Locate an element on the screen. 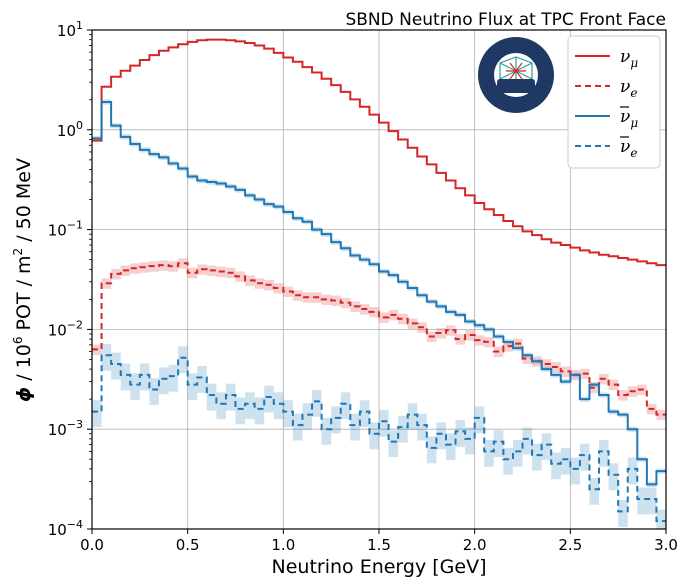  y-axis-title-part: / 10 is located at coordinates (24, 365).